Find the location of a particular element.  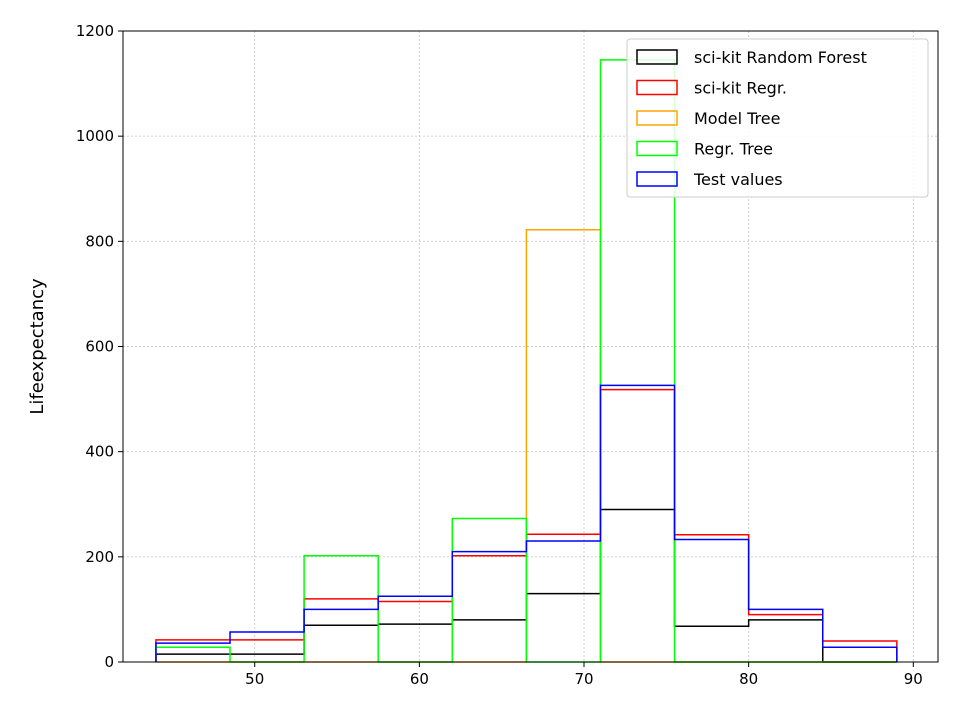

legend-label-test-values: Test values is located at coordinates (738, 179).